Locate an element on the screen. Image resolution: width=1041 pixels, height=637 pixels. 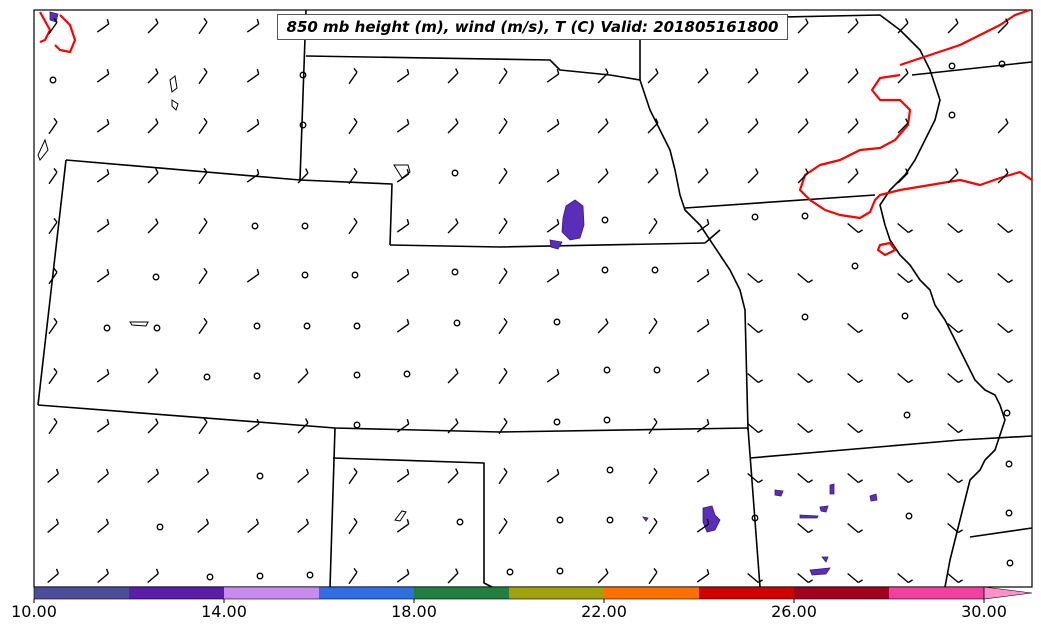
colorbar-tick-label: 26.00 is located at coordinates (794, 611).